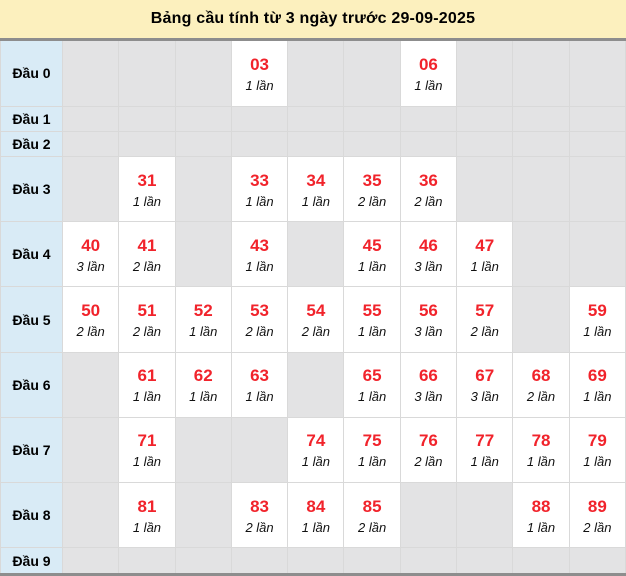 The height and width of the screenshot is (576, 626). What do you see at coordinates (90, 254) in the screenshot?
I see `number-cell: 40 3 lần` at bounding box center [90, 254].